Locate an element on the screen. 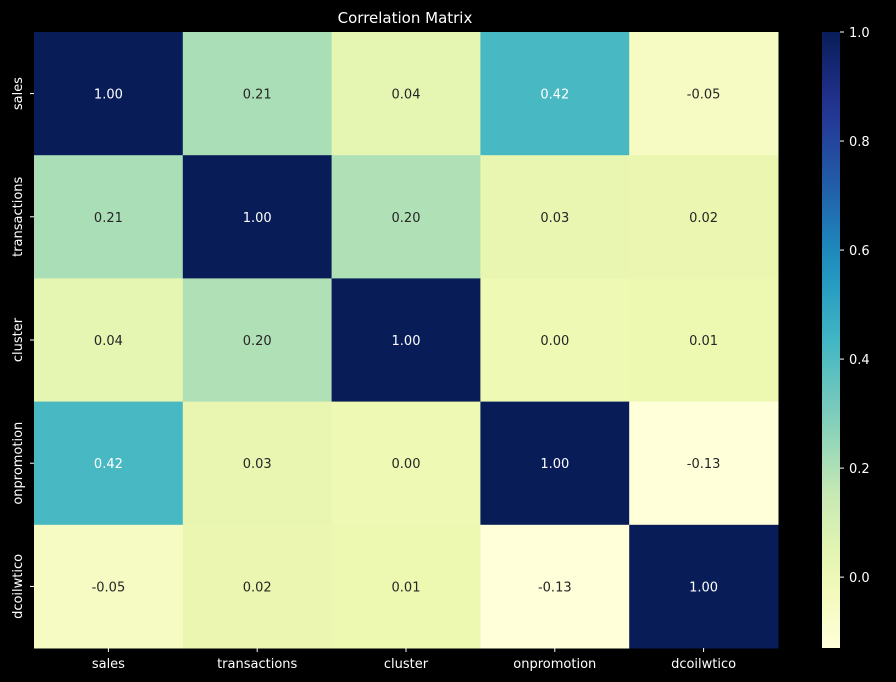  colorbar-tick-label: 0.2 is located at coordinates (859, 469).